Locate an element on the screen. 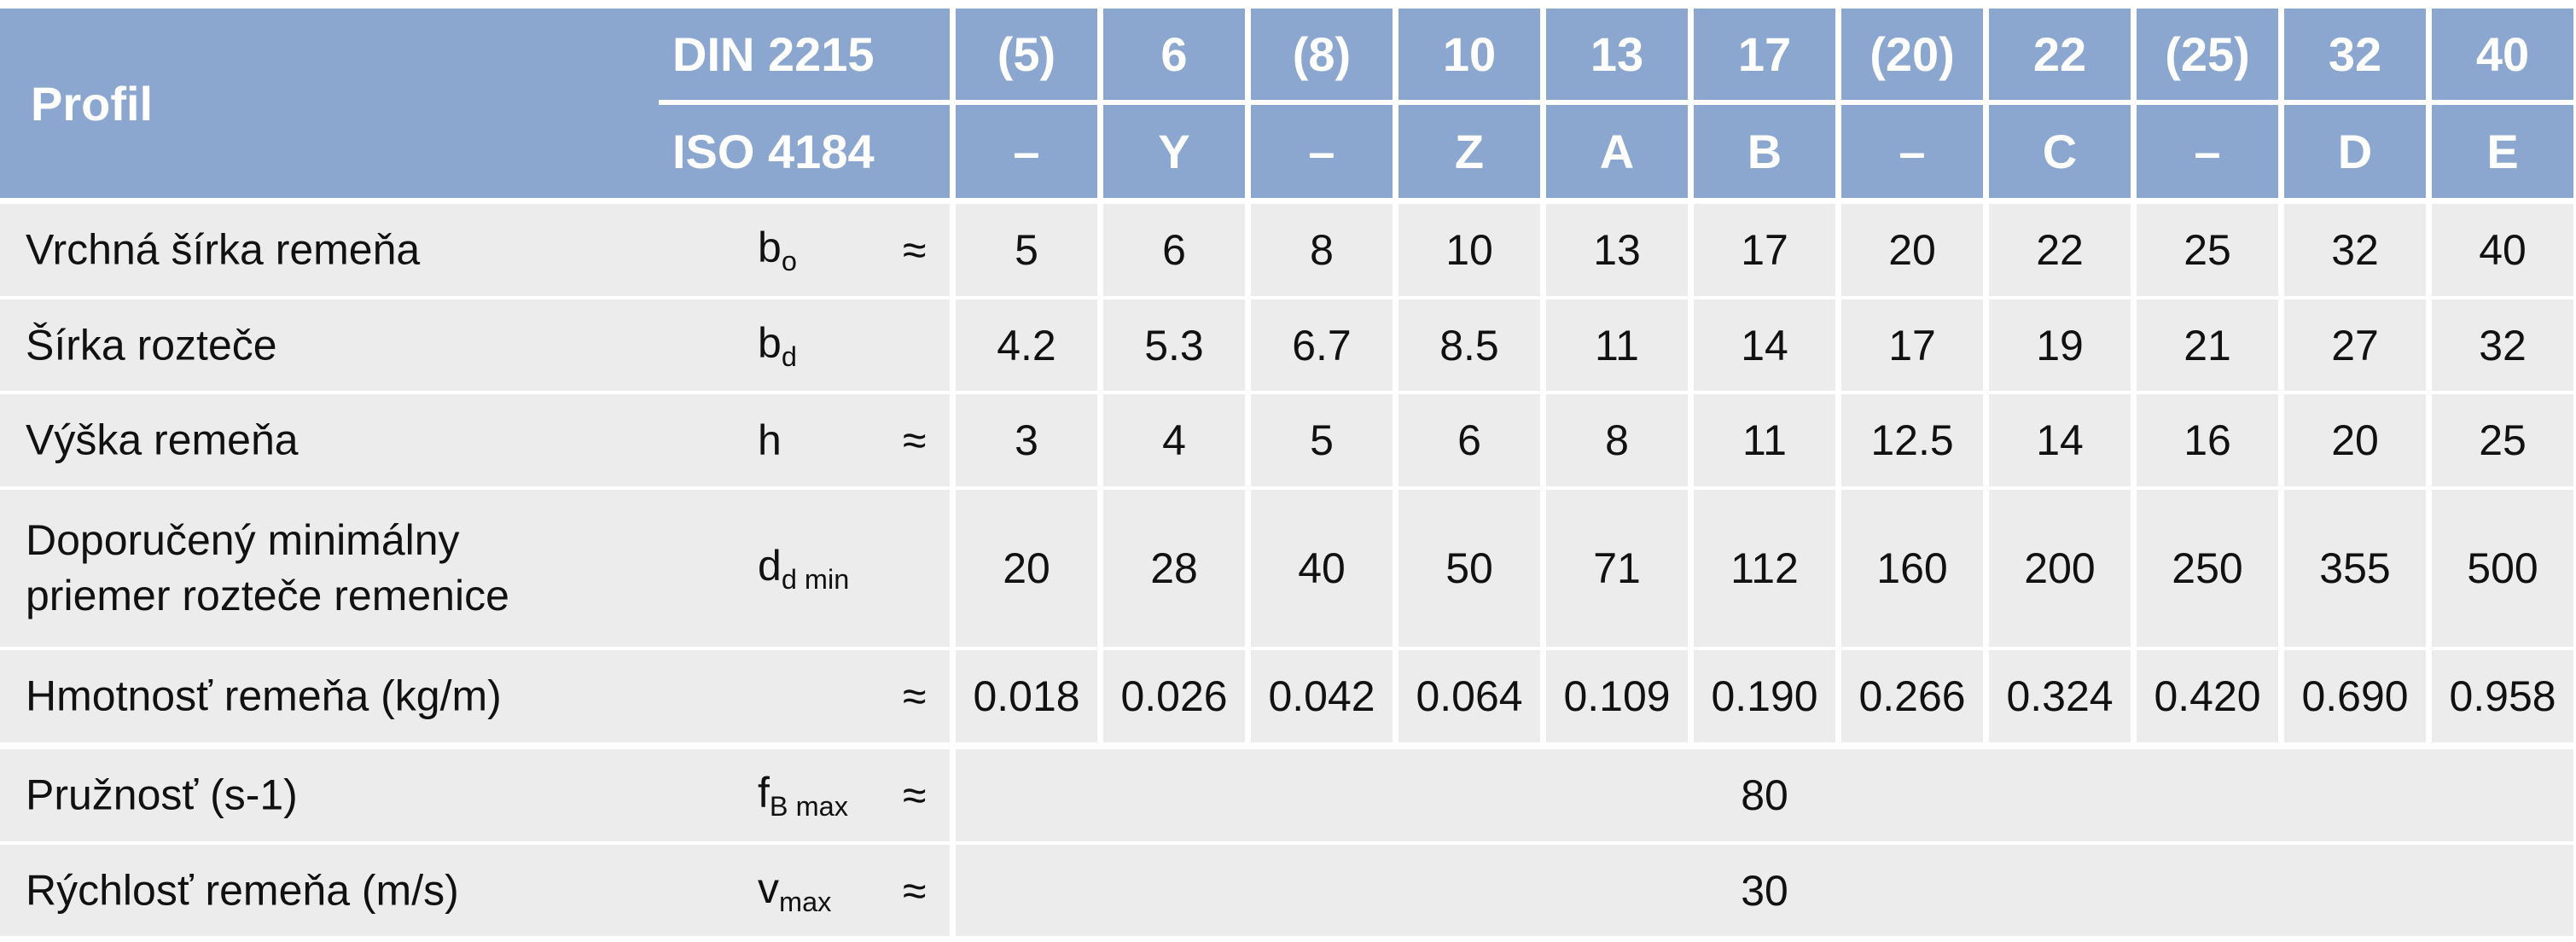  value: 12.5 is located at coordinates (1912, 440).